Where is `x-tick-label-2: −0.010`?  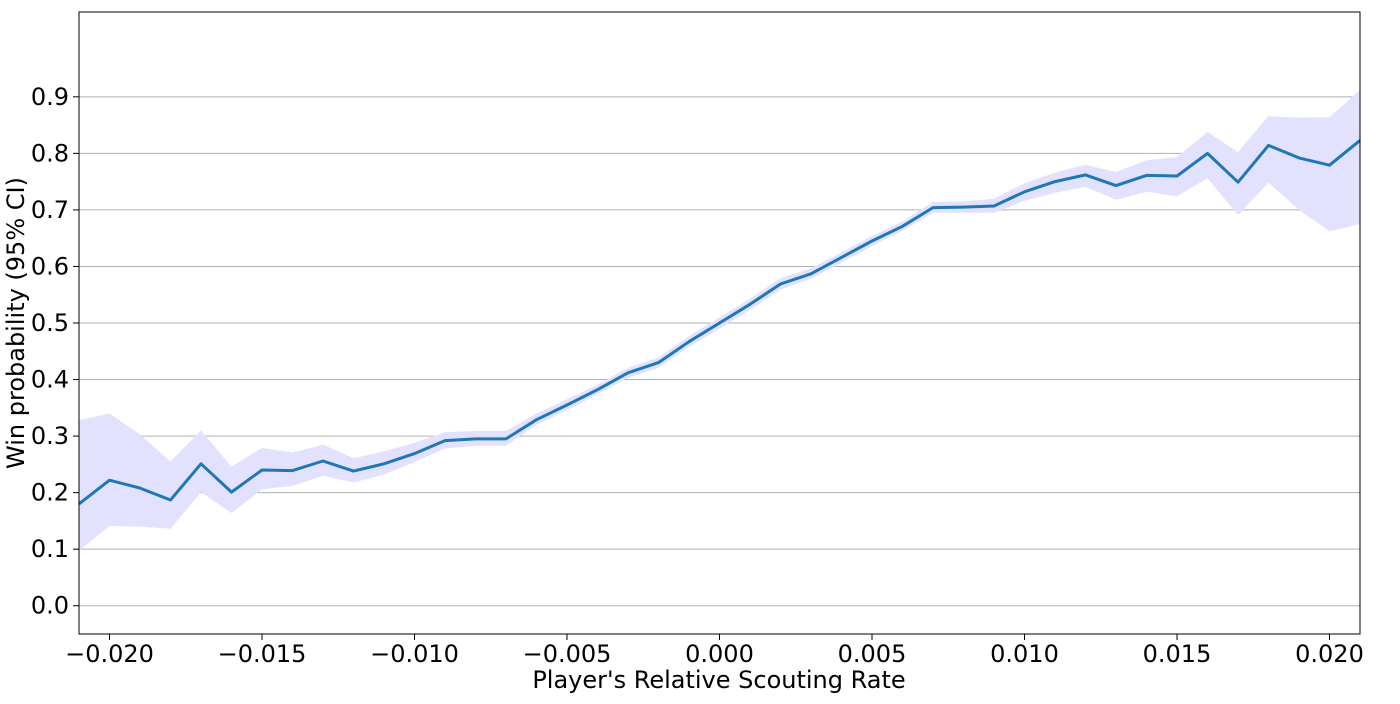 x-tick-label-2: −0.010 is located at coordinates (414, 654).